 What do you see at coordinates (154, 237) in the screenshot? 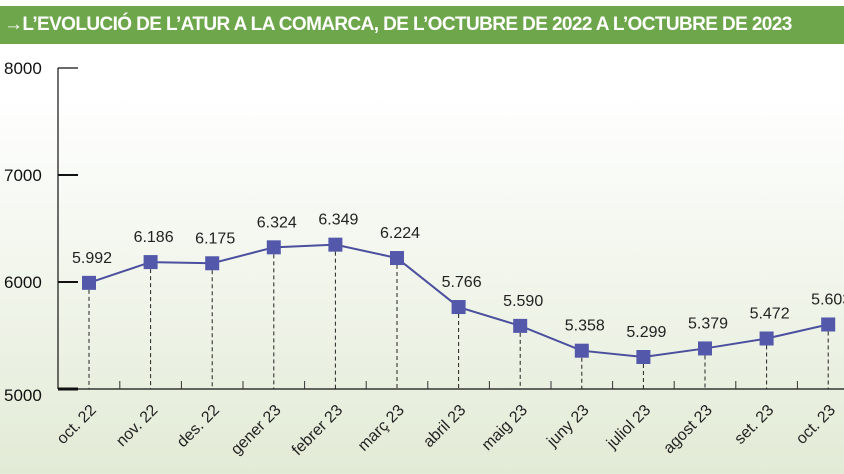
I see `data-label: 6.186` at bounding box center [154, 237].